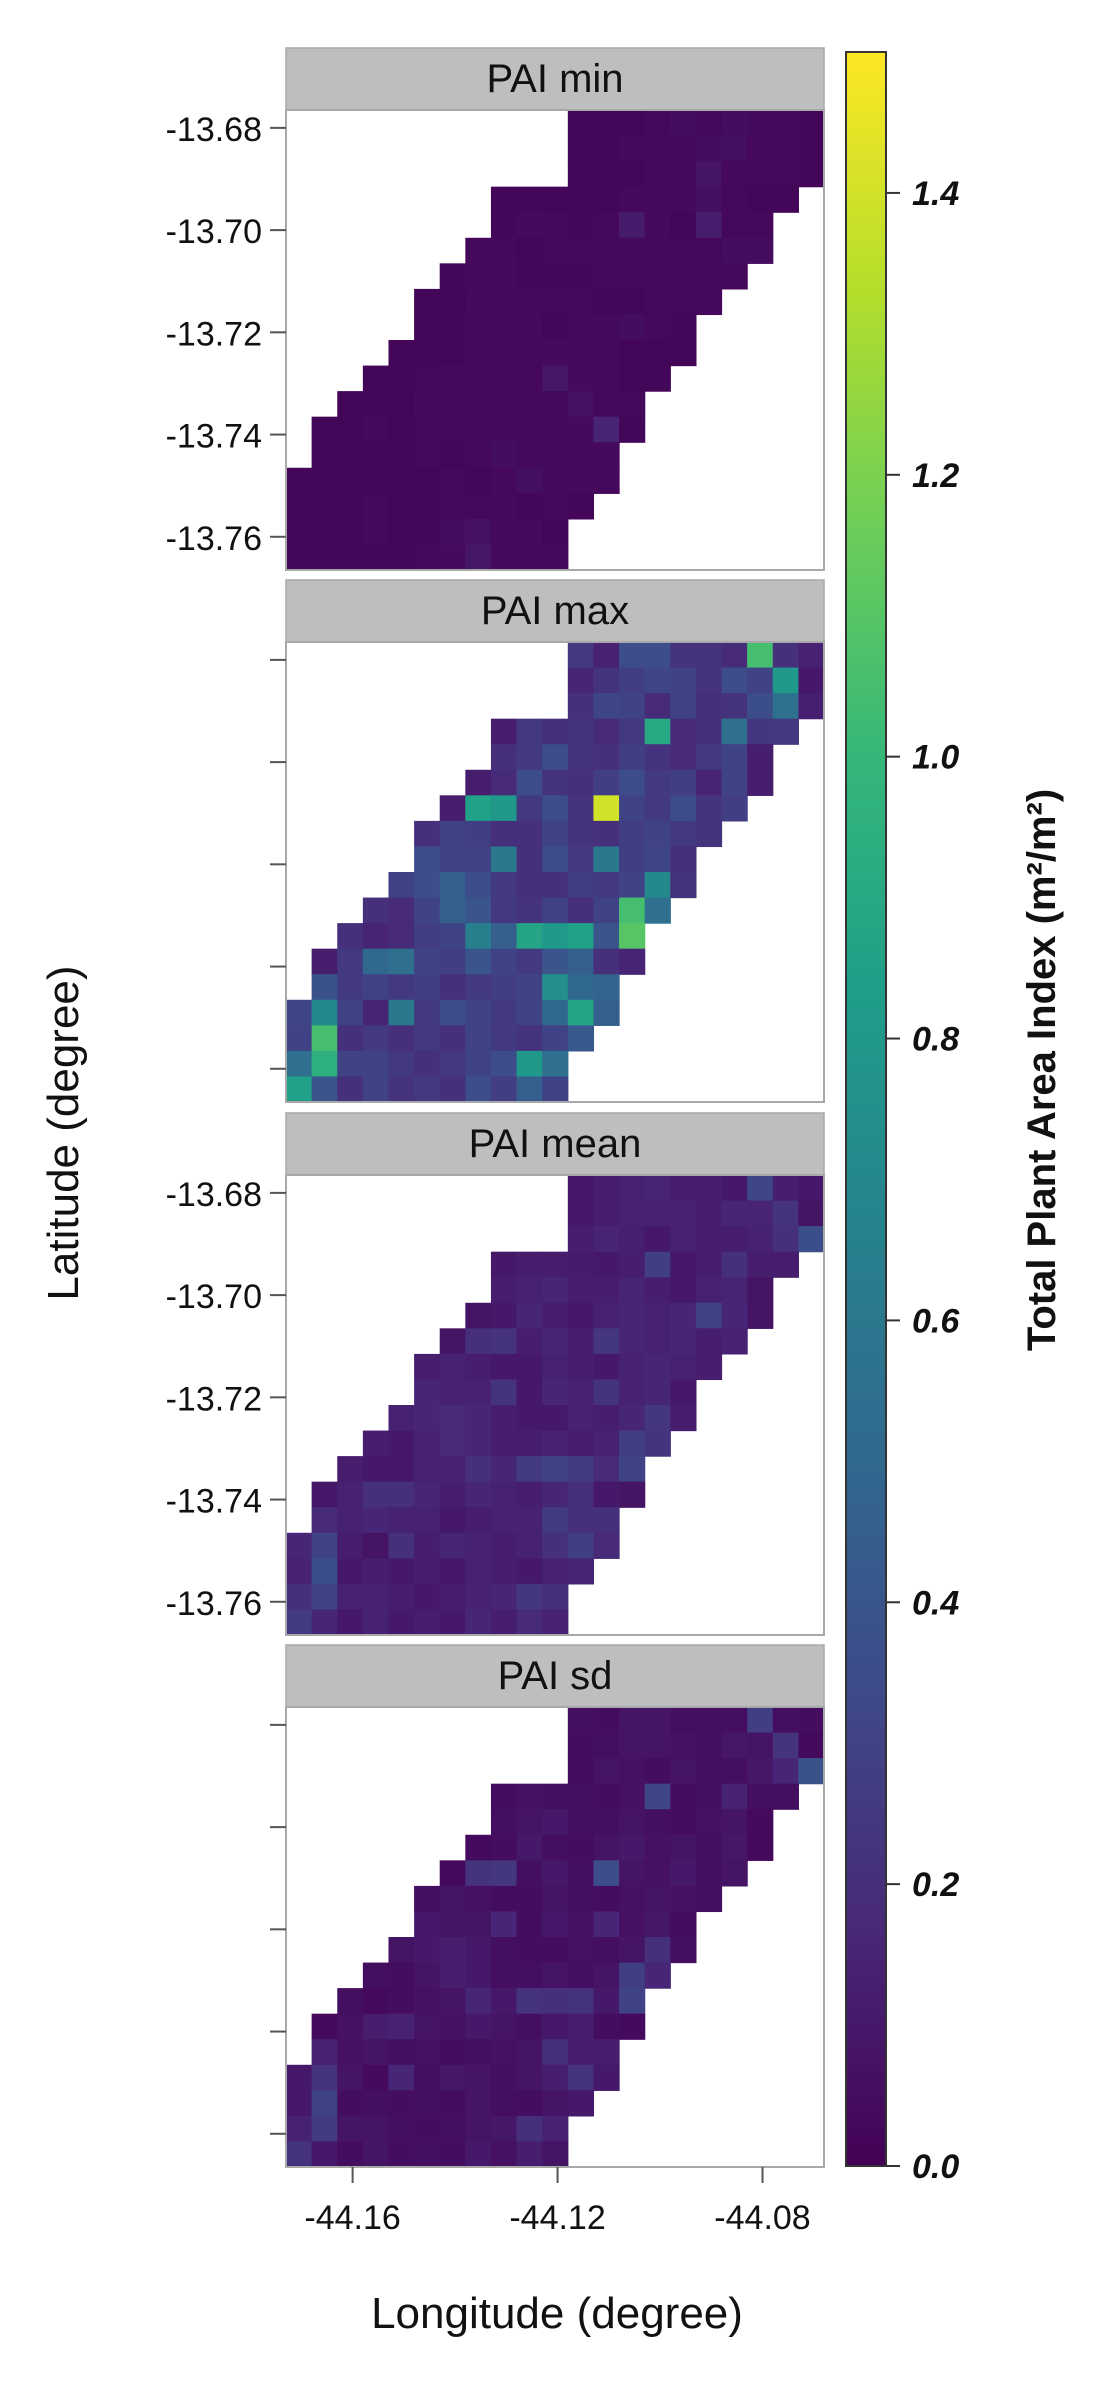  Describe the element at coordinates (557, 2218) in the screenshot. I see `x-tick-label: -44.12` at that location.